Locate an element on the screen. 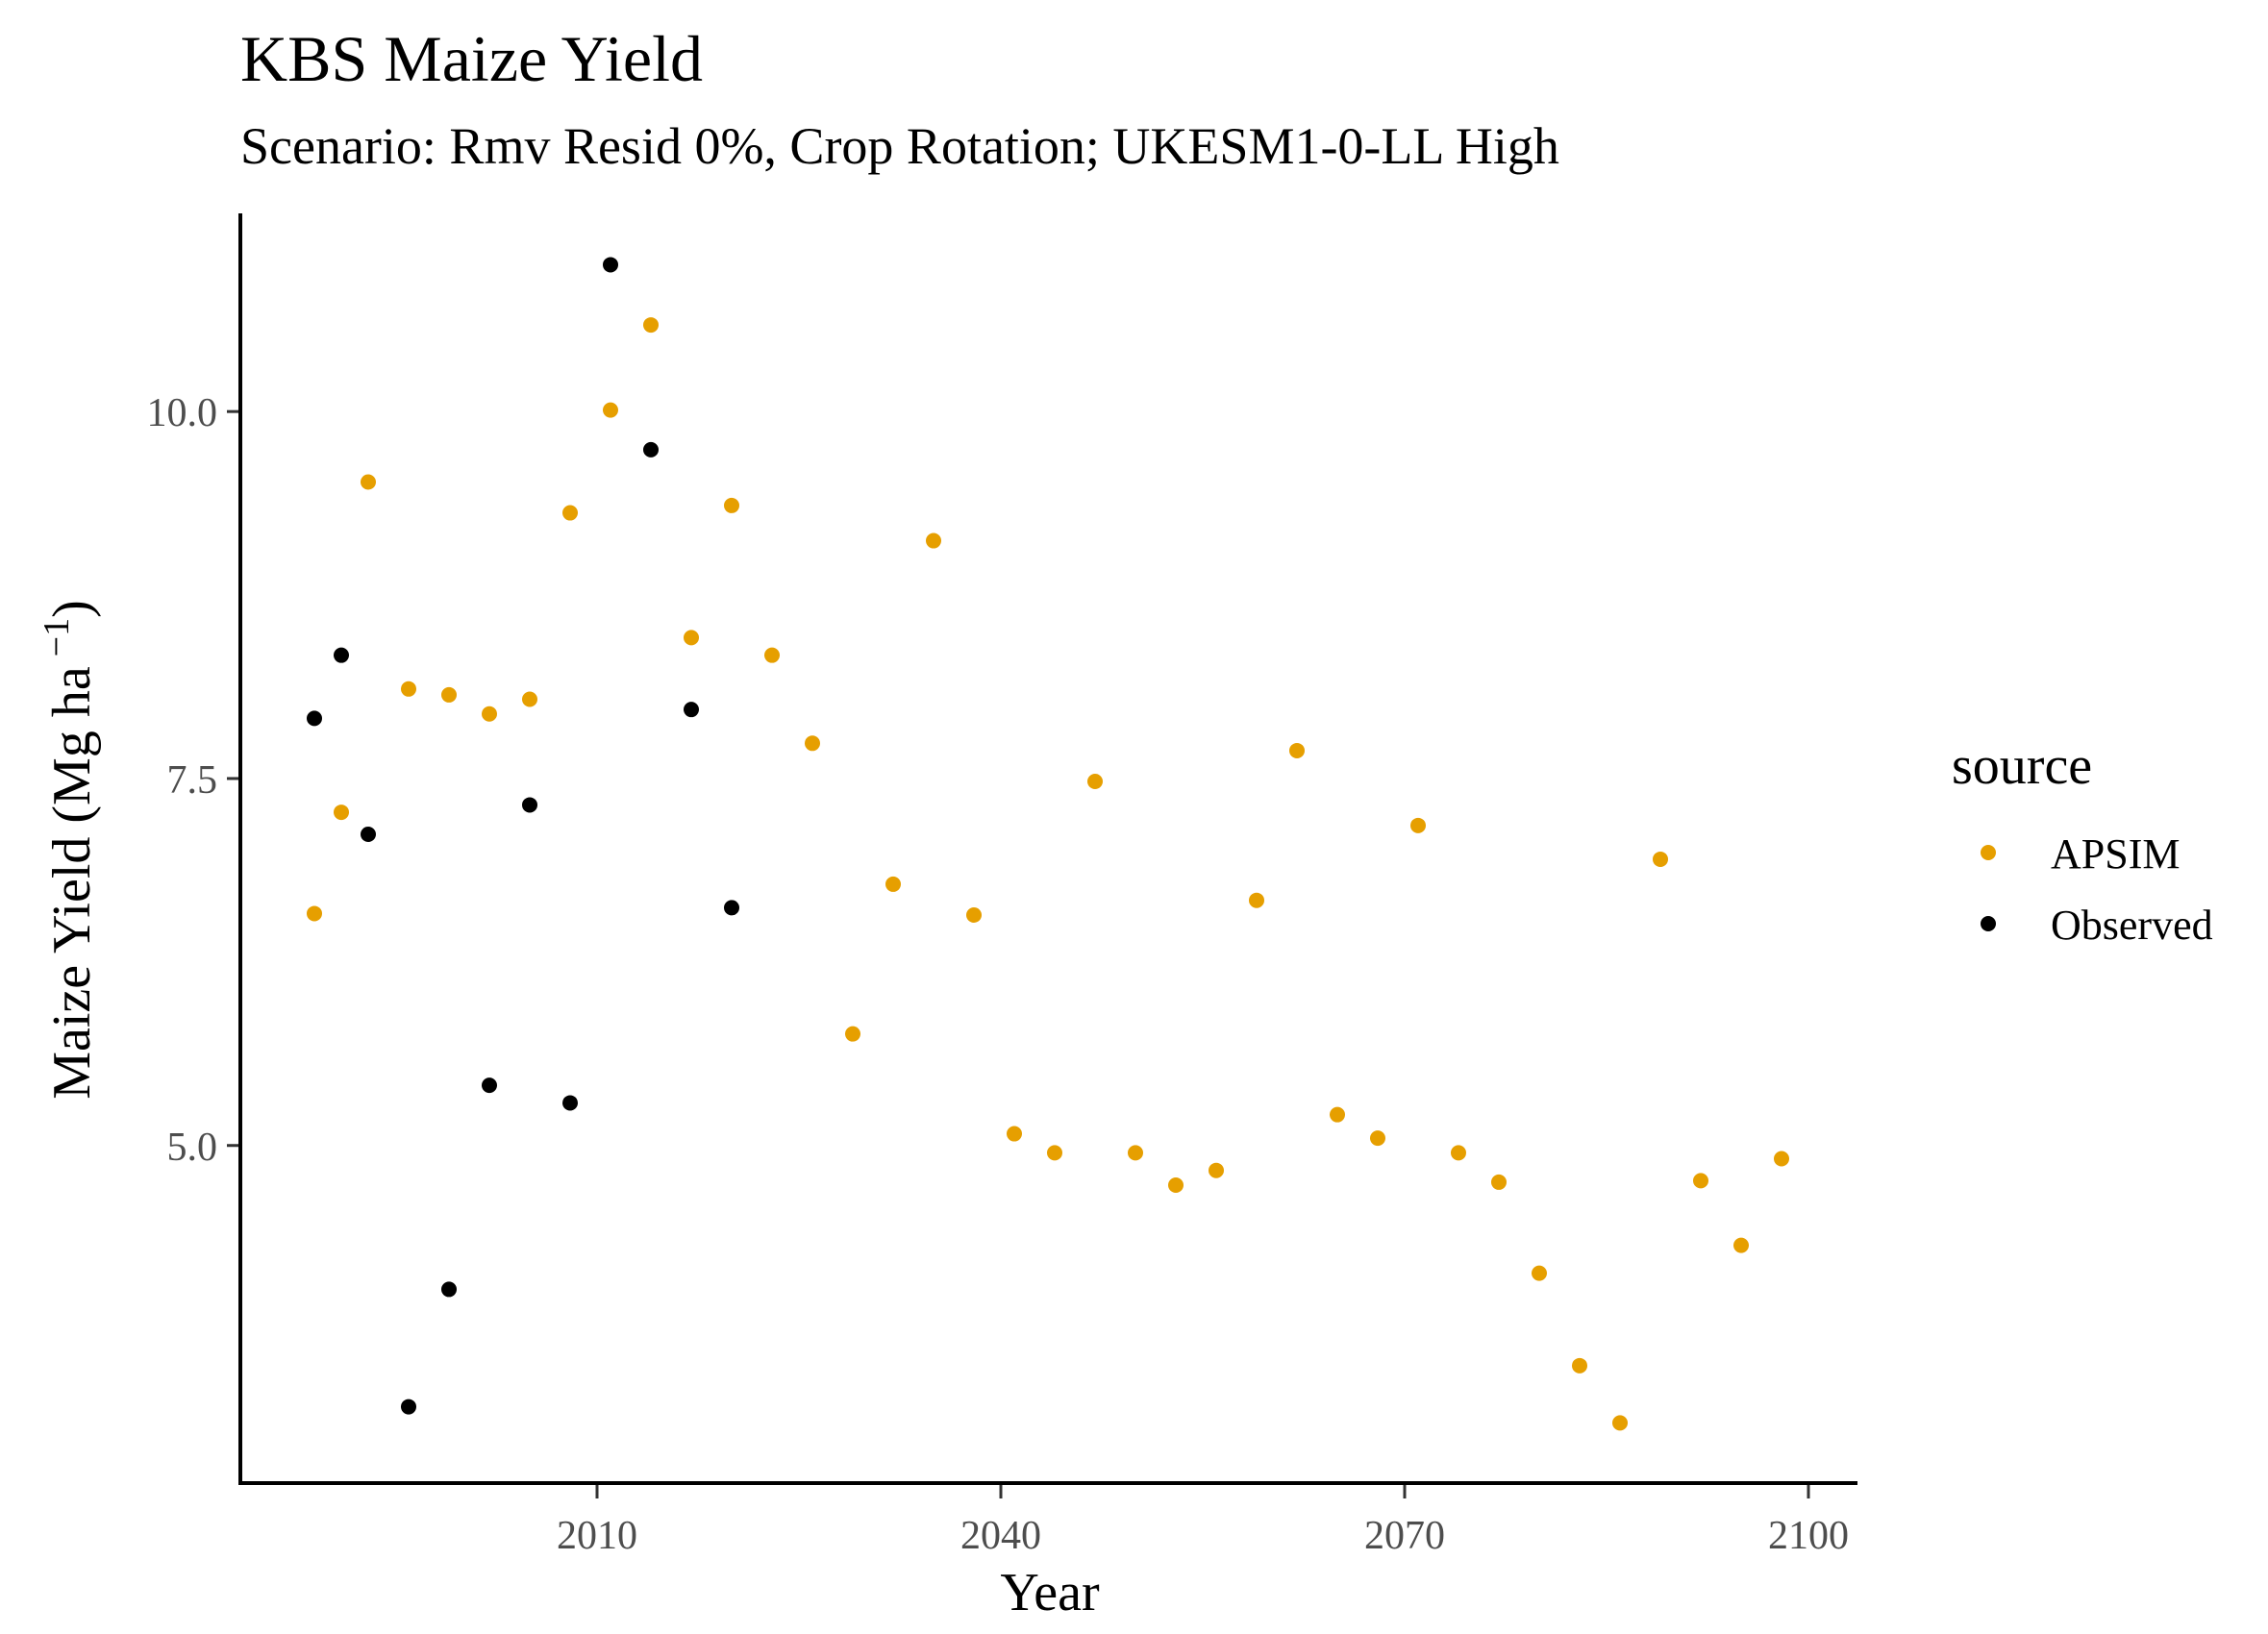  y-axis-ticks: 5.0 7.5 10.0 is located at coordinates (193, 780).